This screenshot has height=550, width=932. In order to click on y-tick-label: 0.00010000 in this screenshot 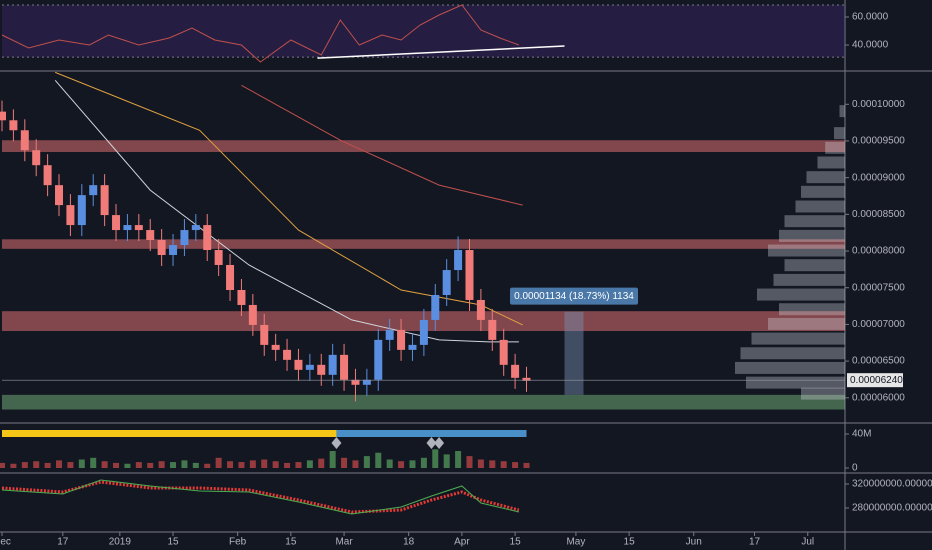, I will do `click(878, 104)`.